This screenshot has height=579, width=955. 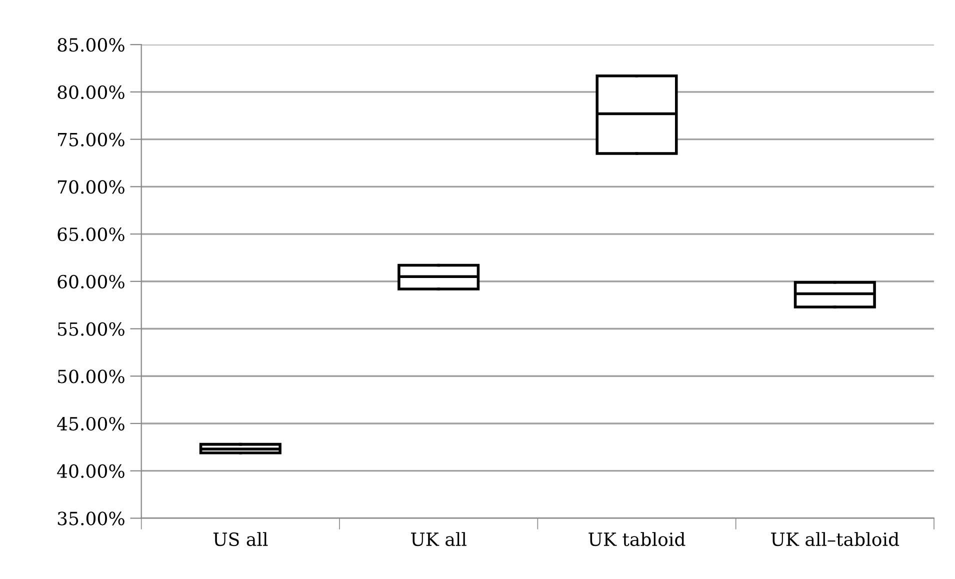 I want to click on y-tick-label: 80.00%, so click(x=91, y=92).